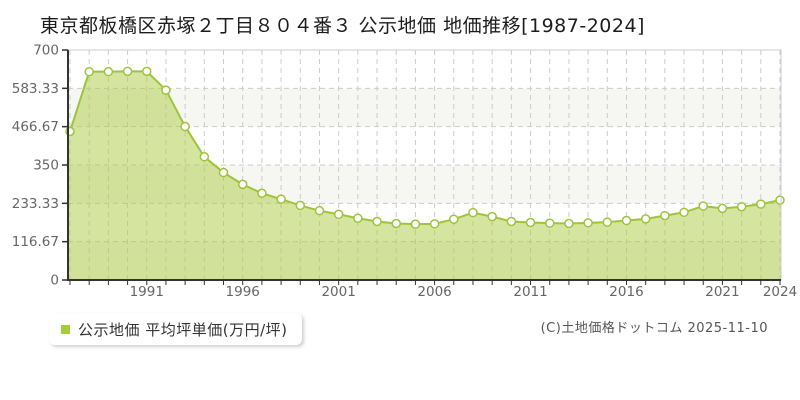  Describe the element at coordinates (46, 166) in the screenshot. I see `y-tick-label: 350` at that location.